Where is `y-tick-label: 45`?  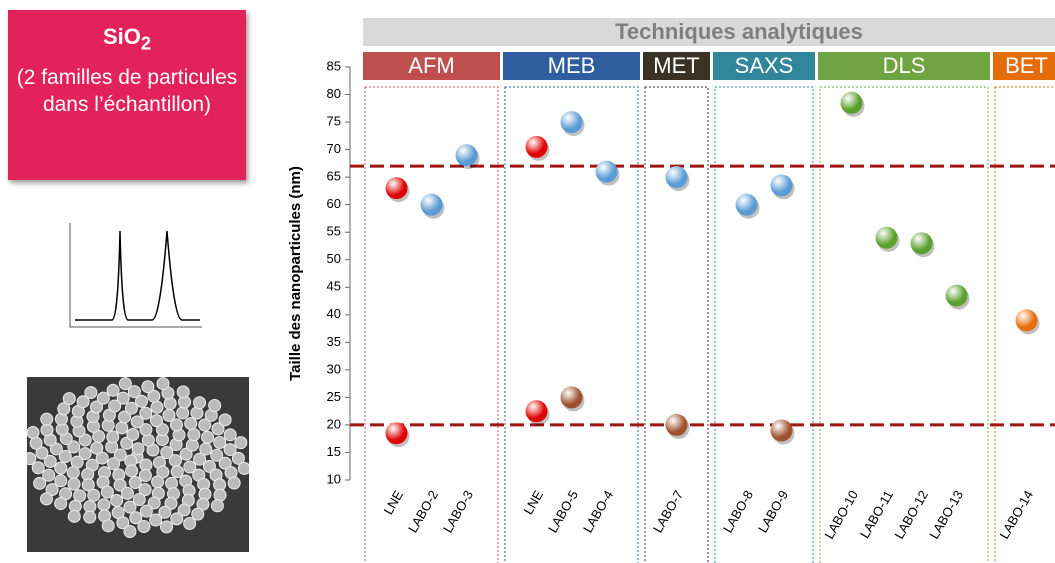 y-tick-label: 45 is located at coordinates (334, 286).